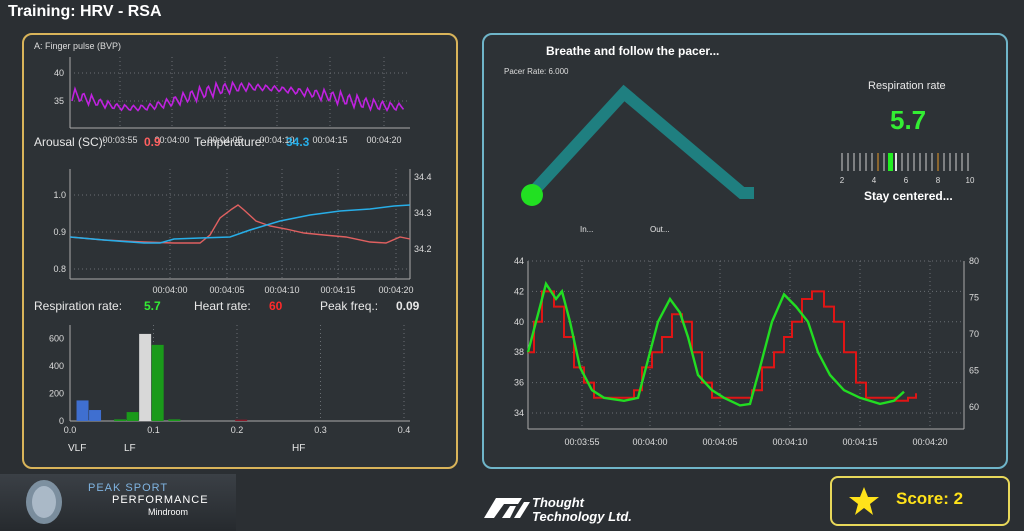 The width and height of the screenshot is (1024, 531). I want to click on lf-band-label: LF, so click(130, 448).